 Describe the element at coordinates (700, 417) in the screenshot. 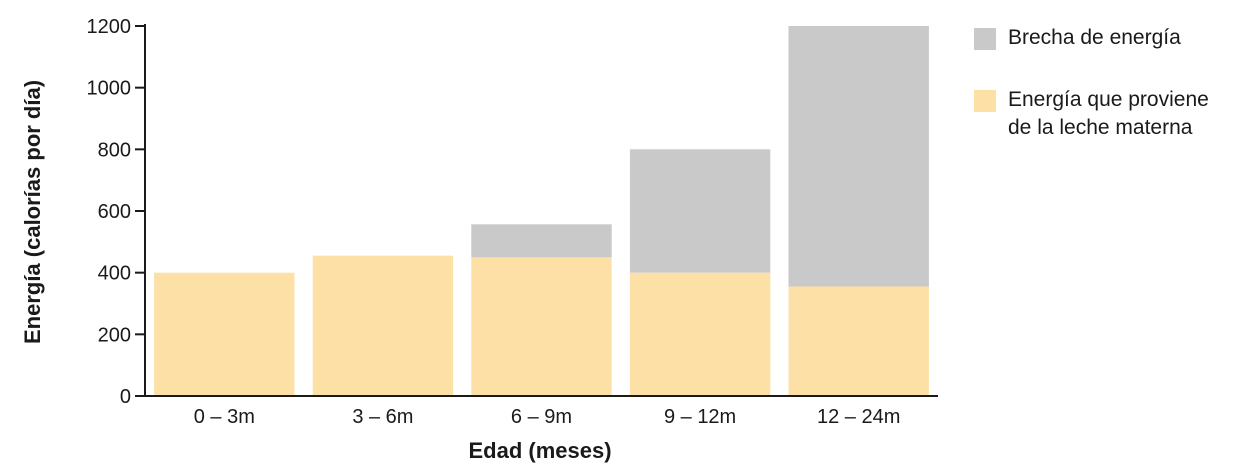

I see `x-tick-label: 9 – 12m` at that location.